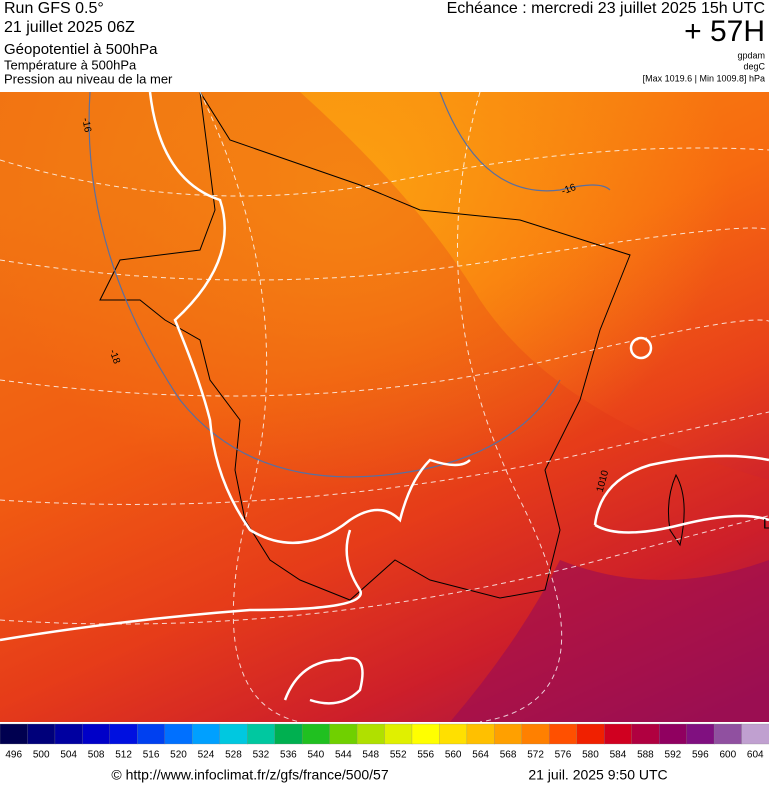  Describe the element at coordinates (288, 755) in the screenshot. I see `colorbar-label: 536` at that location.